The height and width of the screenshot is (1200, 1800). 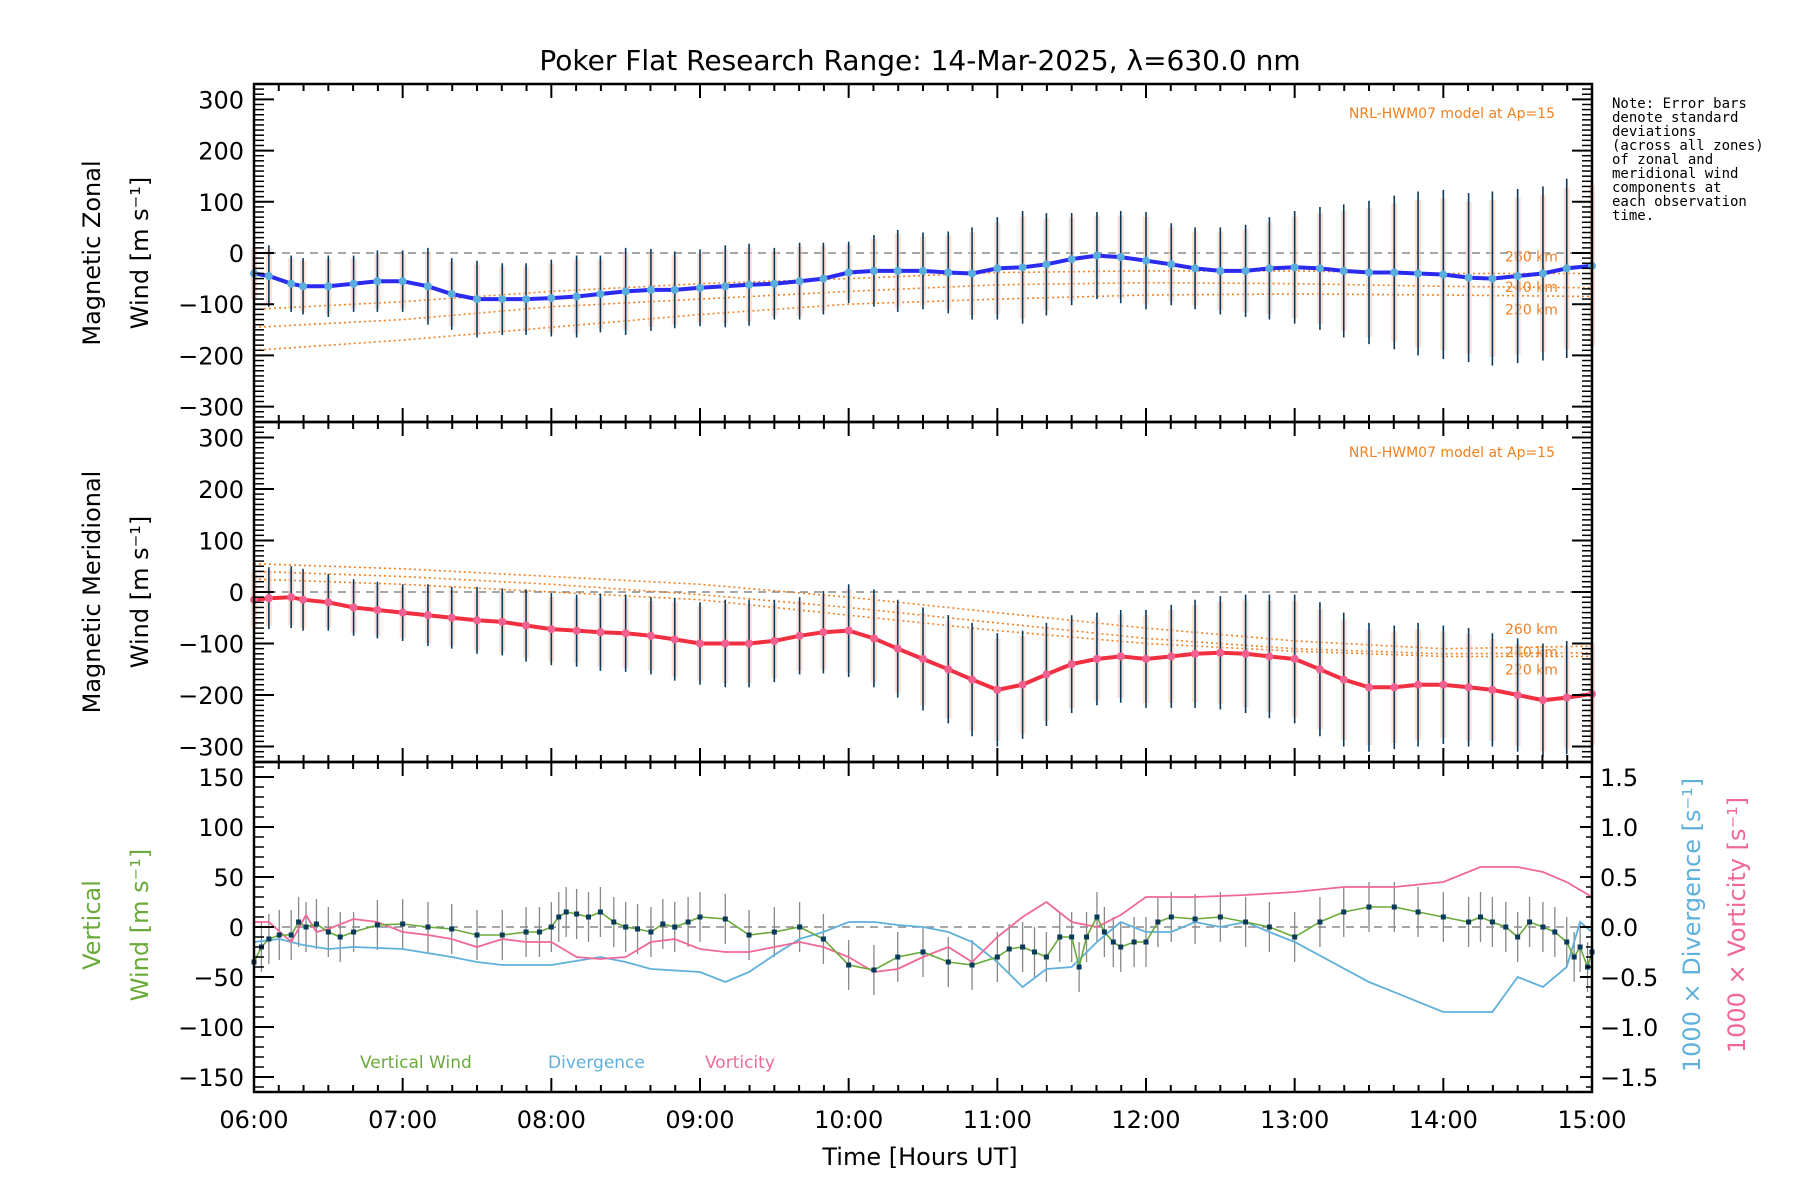 I want to click on model-alt-label: 260 km, so click(x=1531, y=257).